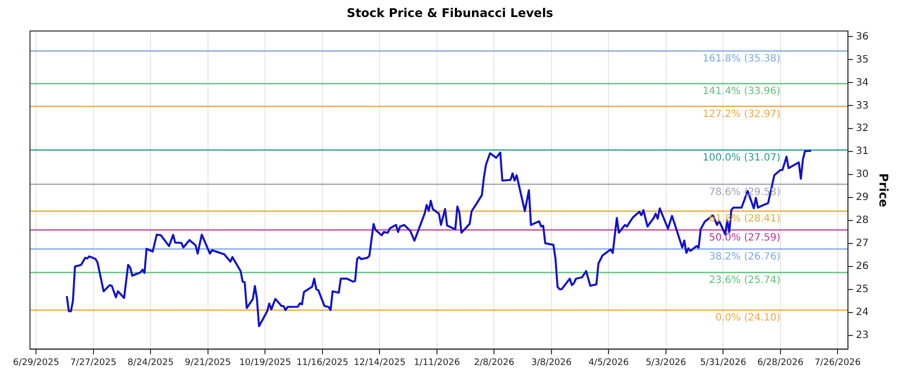 The width and height of the screenshot is (900, 375). What do you see at coordinates (862, 312) in the screenshot?
I see `y-tick-label: 24` at bounding box center [862, 312].